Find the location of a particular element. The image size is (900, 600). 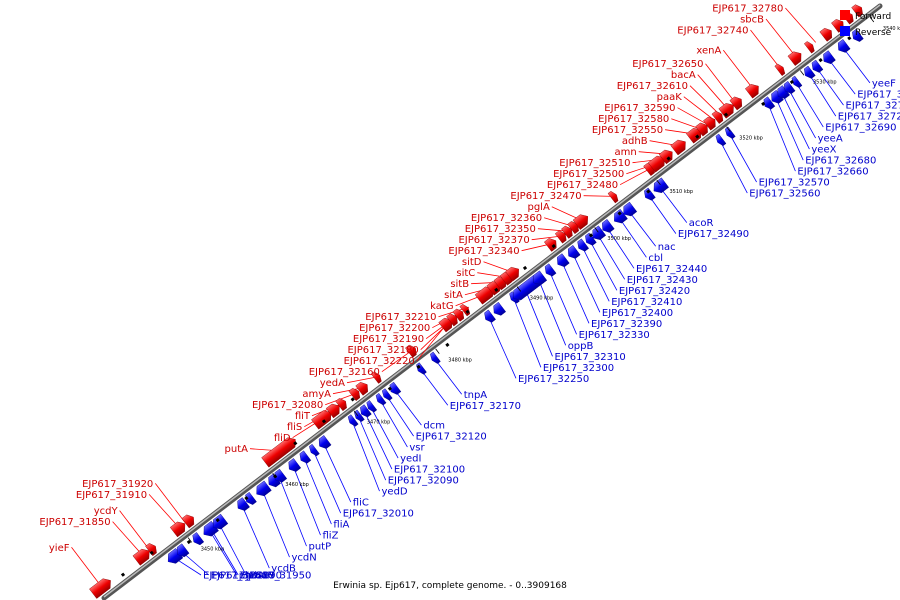

forward-gene-label: amn is located at coordinates (625, 152).